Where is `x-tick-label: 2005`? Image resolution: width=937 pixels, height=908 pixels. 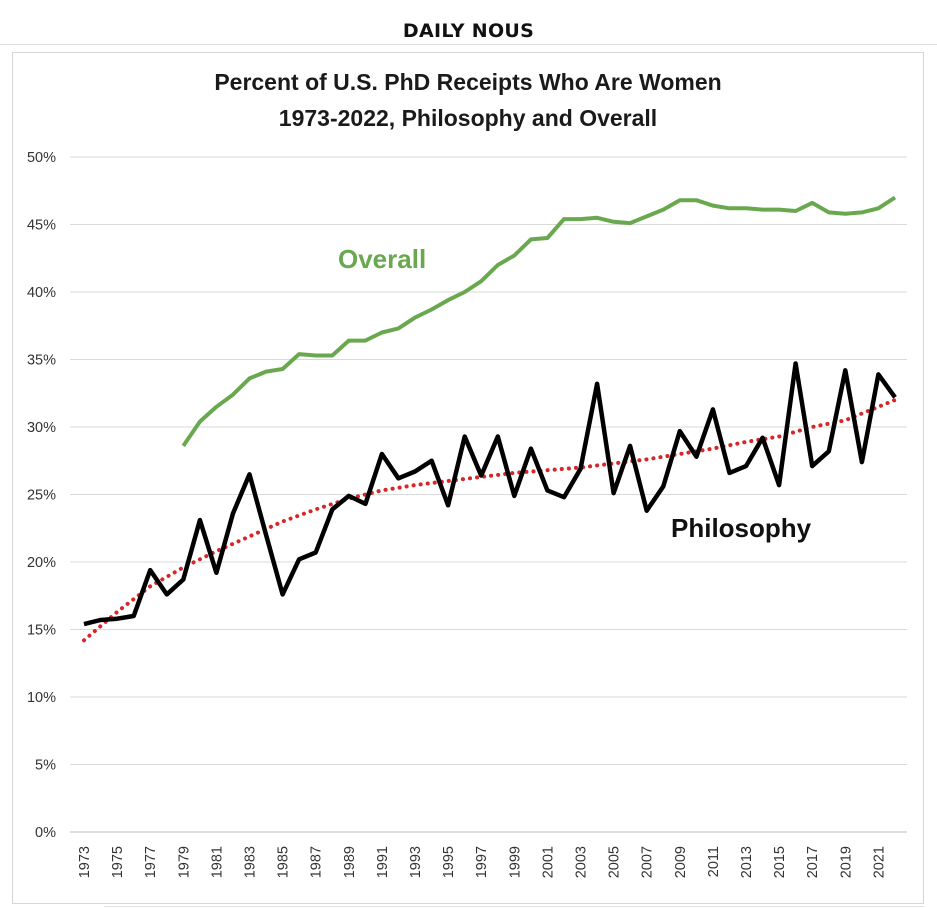 x-tick-label: 2005 is located at coordinates (615, 862).